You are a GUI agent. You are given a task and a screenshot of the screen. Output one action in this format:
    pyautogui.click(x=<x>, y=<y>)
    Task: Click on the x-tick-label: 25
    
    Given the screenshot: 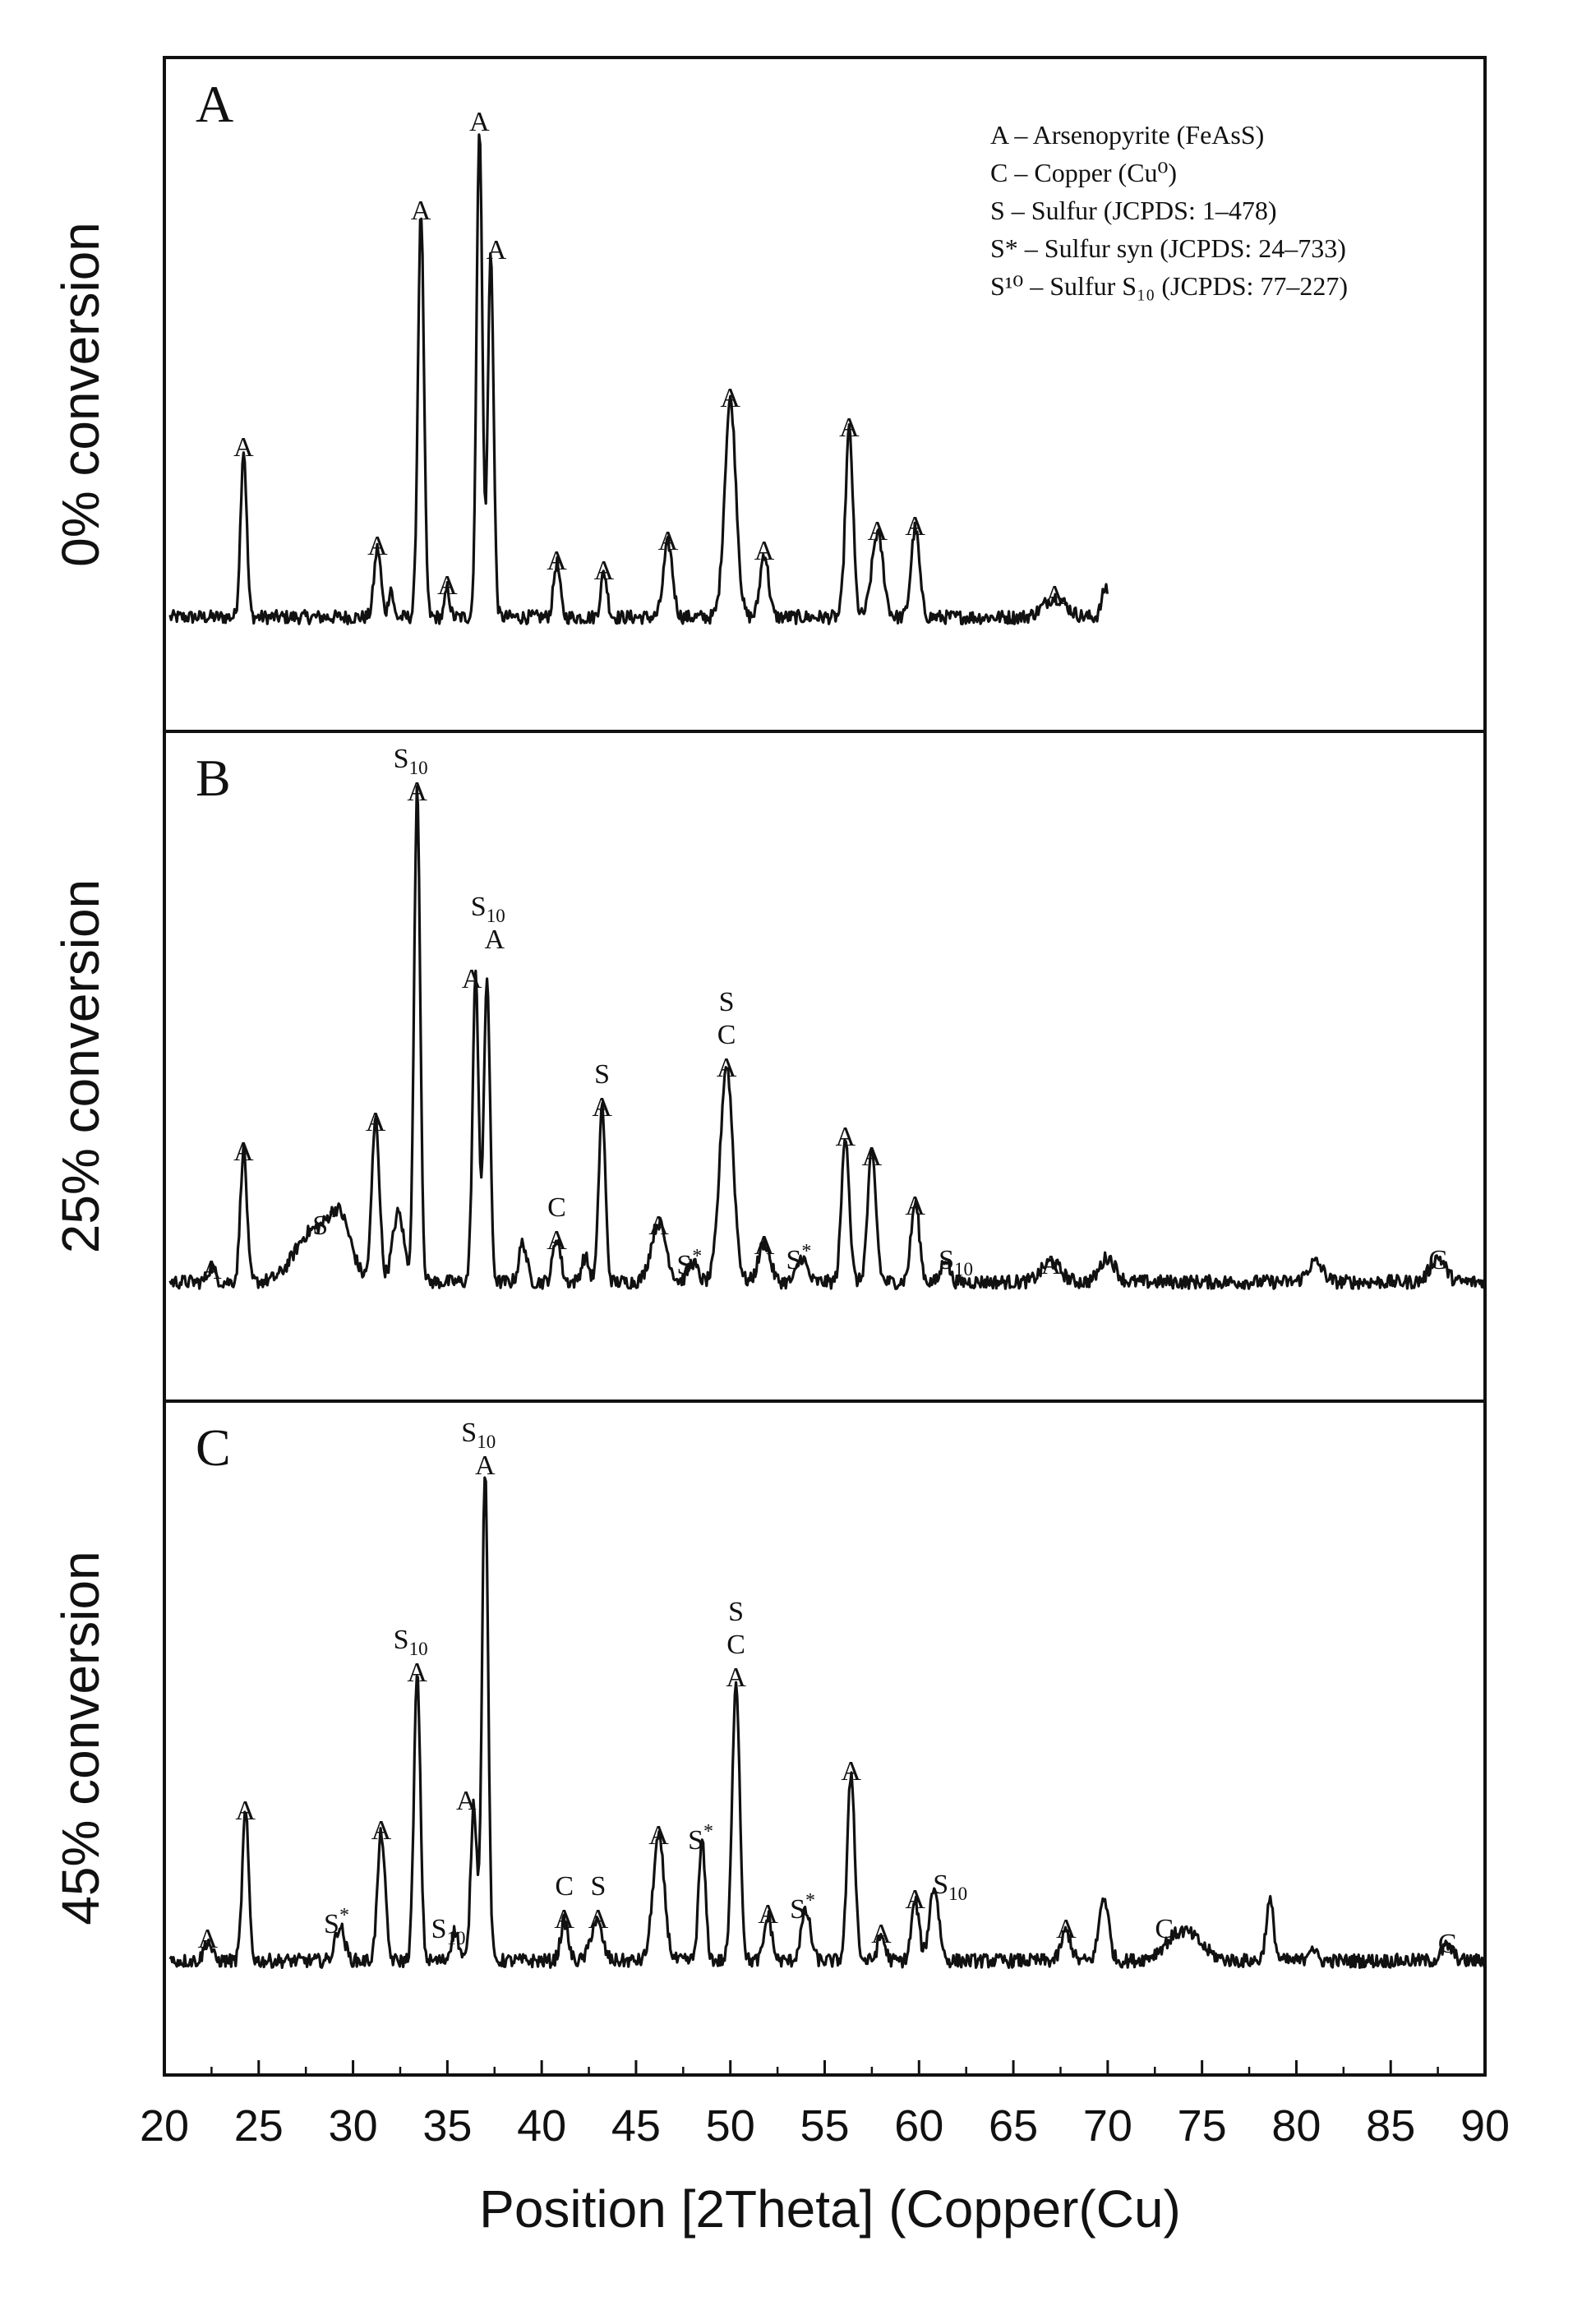 What is the action you would take?
    pyautogui.click(x=259, y=2126)
    